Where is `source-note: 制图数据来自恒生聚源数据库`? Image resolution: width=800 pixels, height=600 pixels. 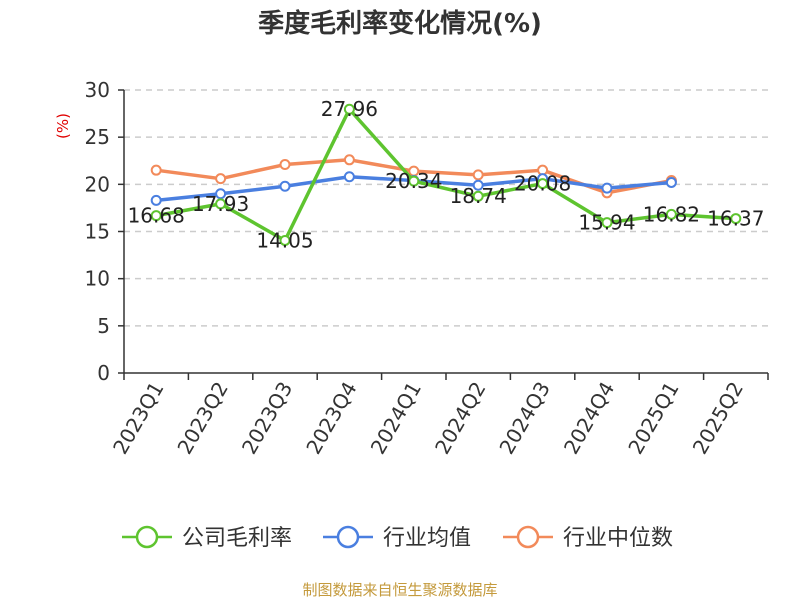 source-note: 制图数据来自恒生聚源数据库 is located at coordinates (399, 590).